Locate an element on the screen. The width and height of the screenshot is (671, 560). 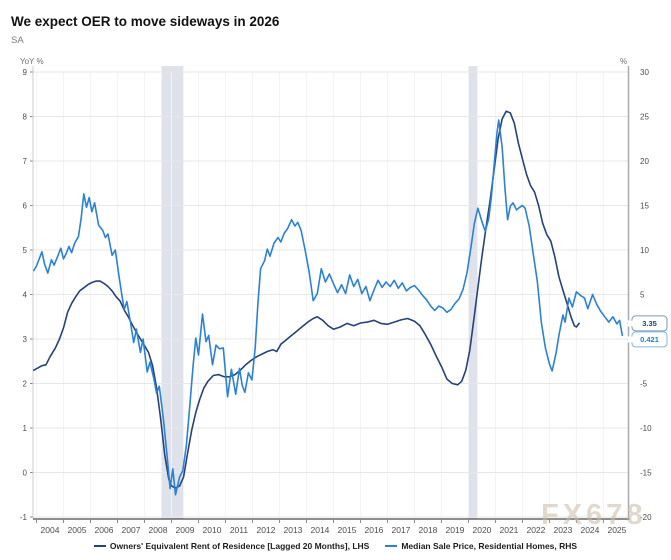
x-axis-year-label: 2005 is located at coordinates (77, 530).